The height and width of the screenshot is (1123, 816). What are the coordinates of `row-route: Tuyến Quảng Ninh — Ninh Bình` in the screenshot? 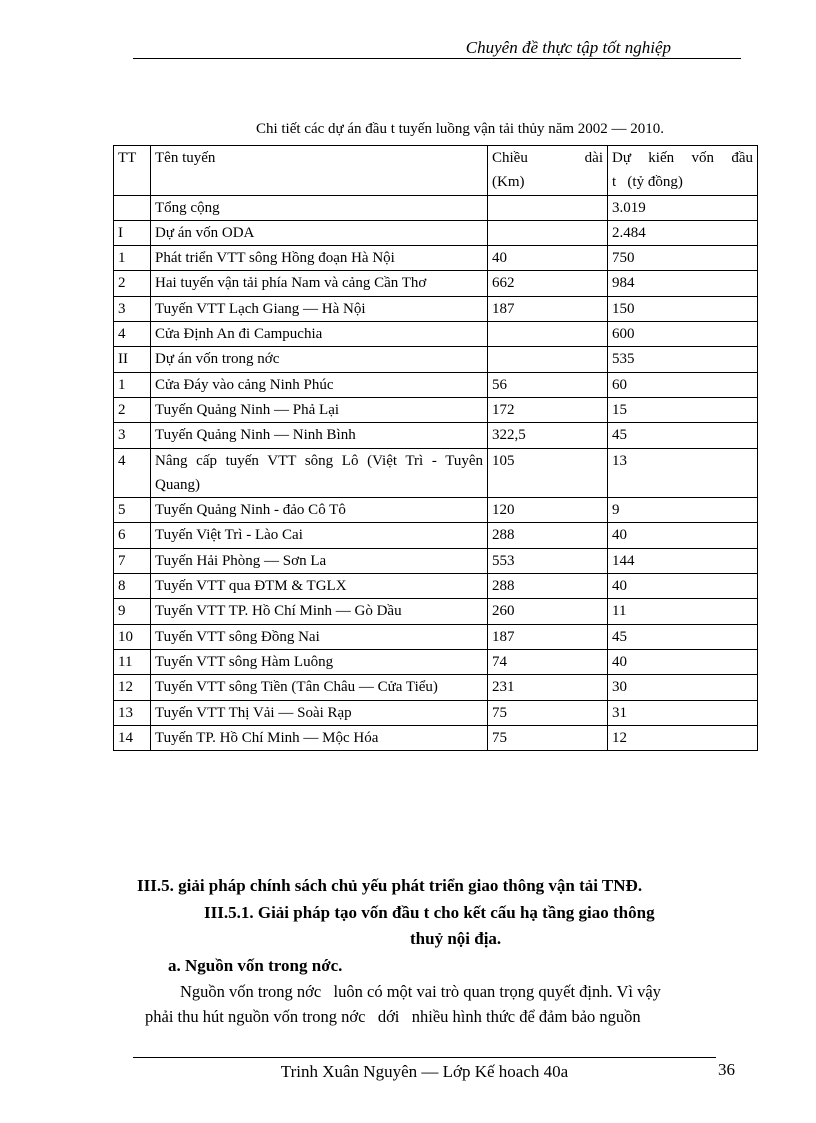 It's located at (319, 435).